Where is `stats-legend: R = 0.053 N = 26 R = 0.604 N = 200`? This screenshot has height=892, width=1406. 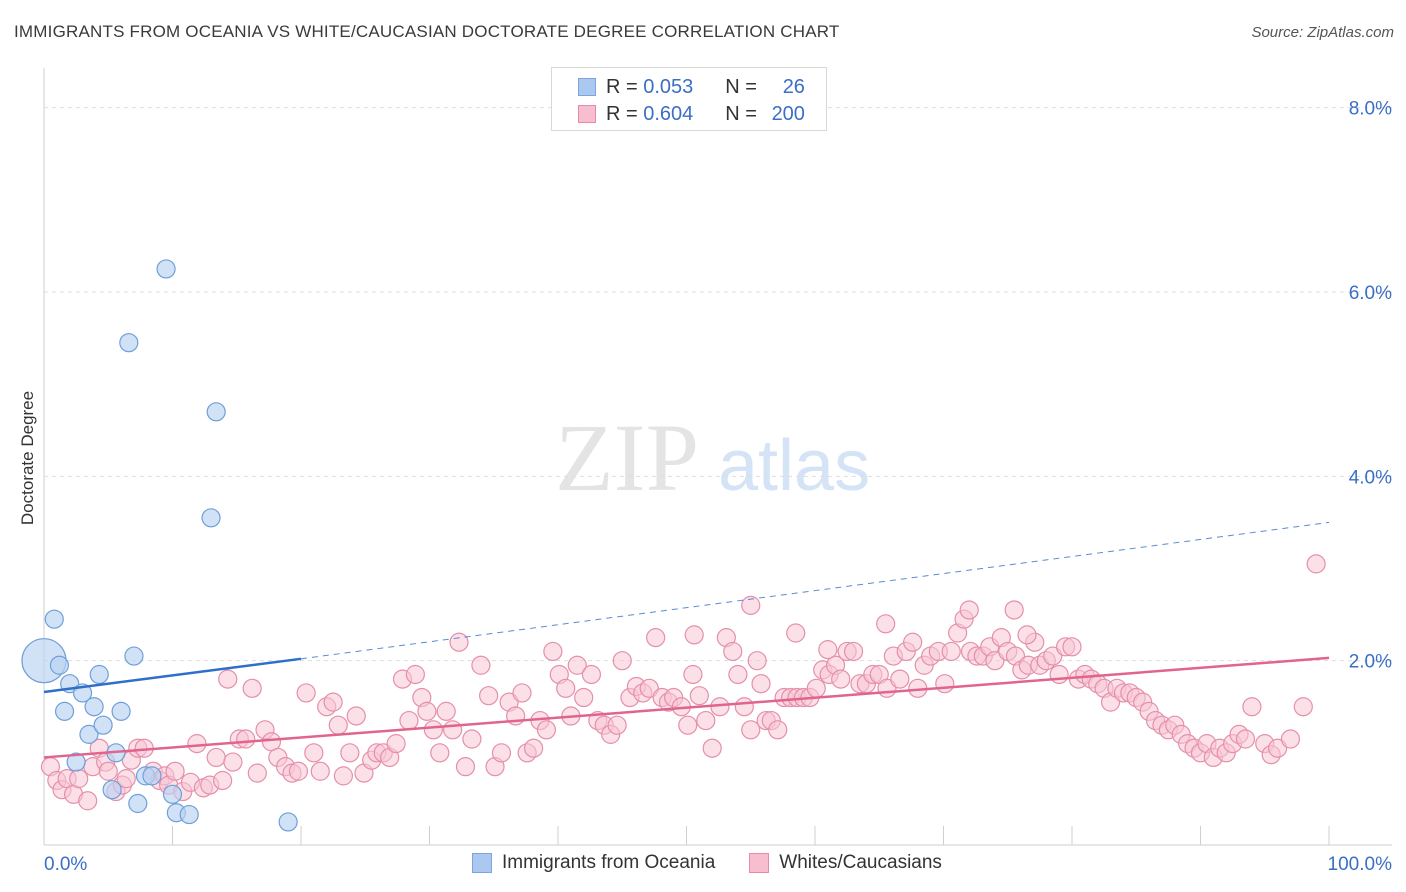
stats-legend: R = 0.053 N = 26 R = 0.604 N = 200 is located at coordinates (689, 99).